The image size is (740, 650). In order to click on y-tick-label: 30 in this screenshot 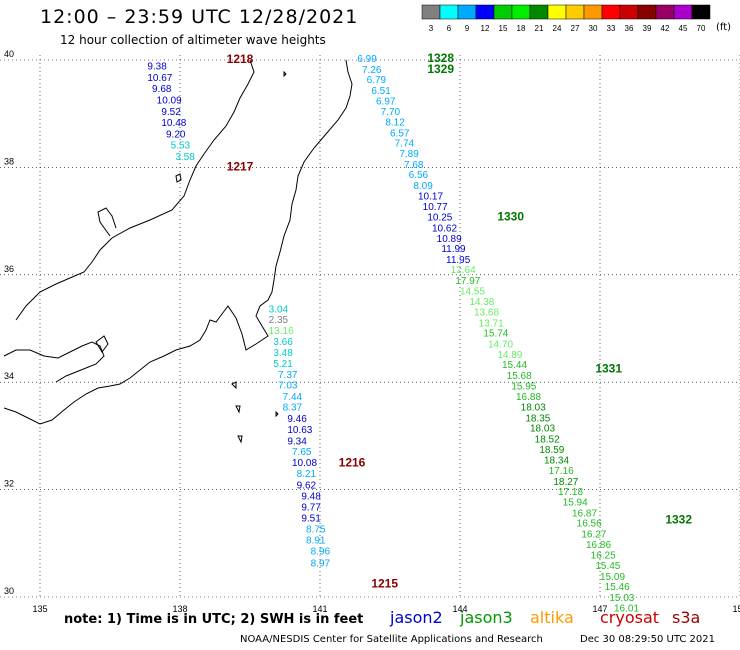, I will do `click(9, 591)`.